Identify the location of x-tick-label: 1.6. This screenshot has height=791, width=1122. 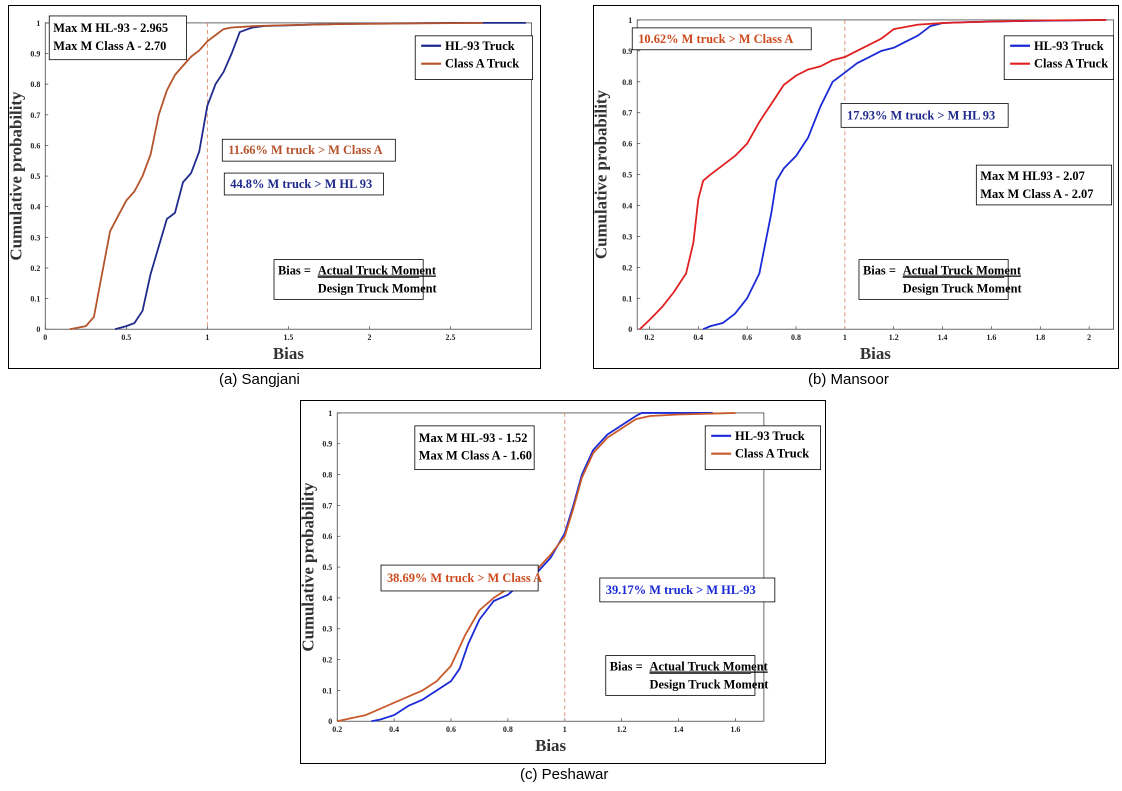
(735, 729).